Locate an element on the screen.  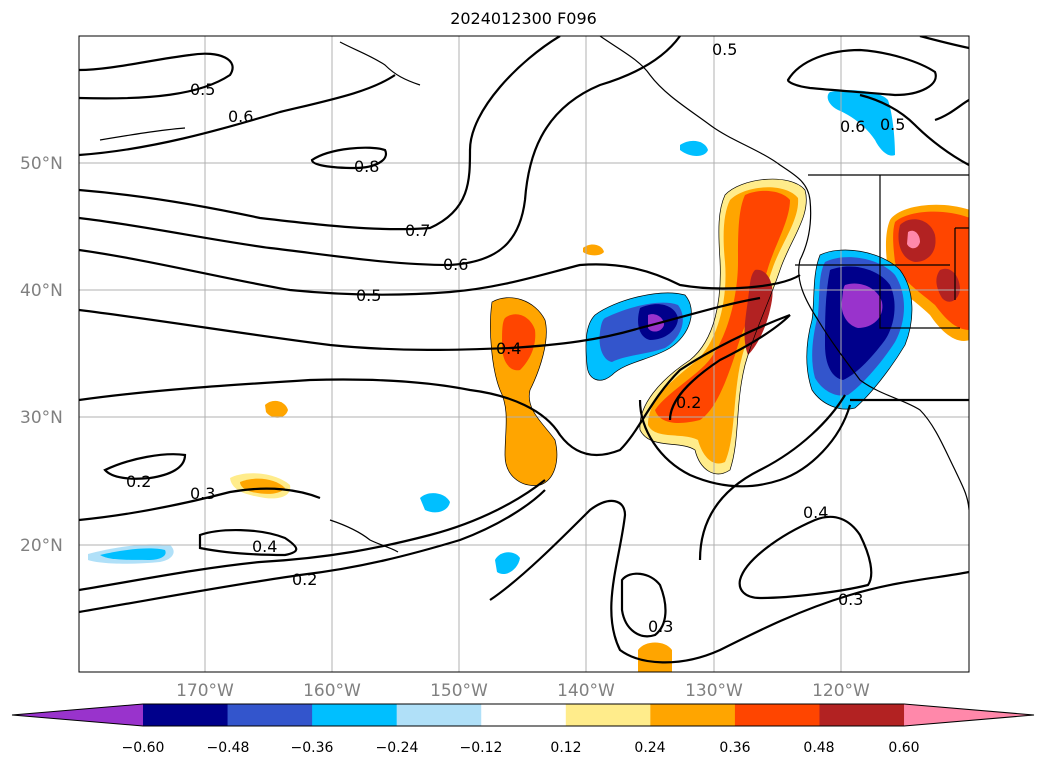
longitude-labels: 170°W 160°W 150°W 140°W 130°W 120°W is located at coordinates (523, 691).